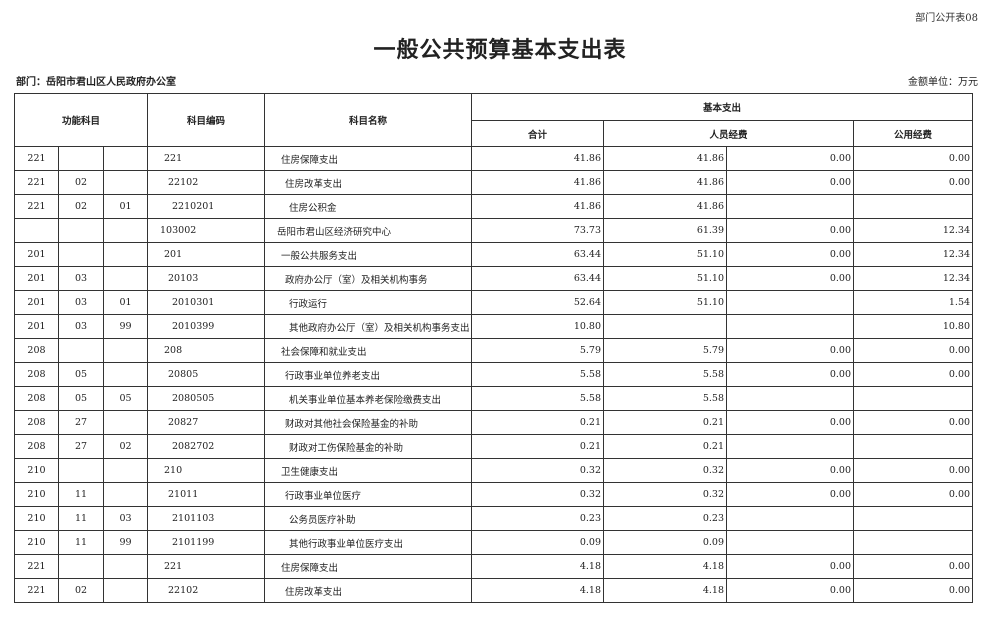  I want to click on subject-name-cell: 其他政府办公厅（室）及相关机构事务支出, so click(368, 326).